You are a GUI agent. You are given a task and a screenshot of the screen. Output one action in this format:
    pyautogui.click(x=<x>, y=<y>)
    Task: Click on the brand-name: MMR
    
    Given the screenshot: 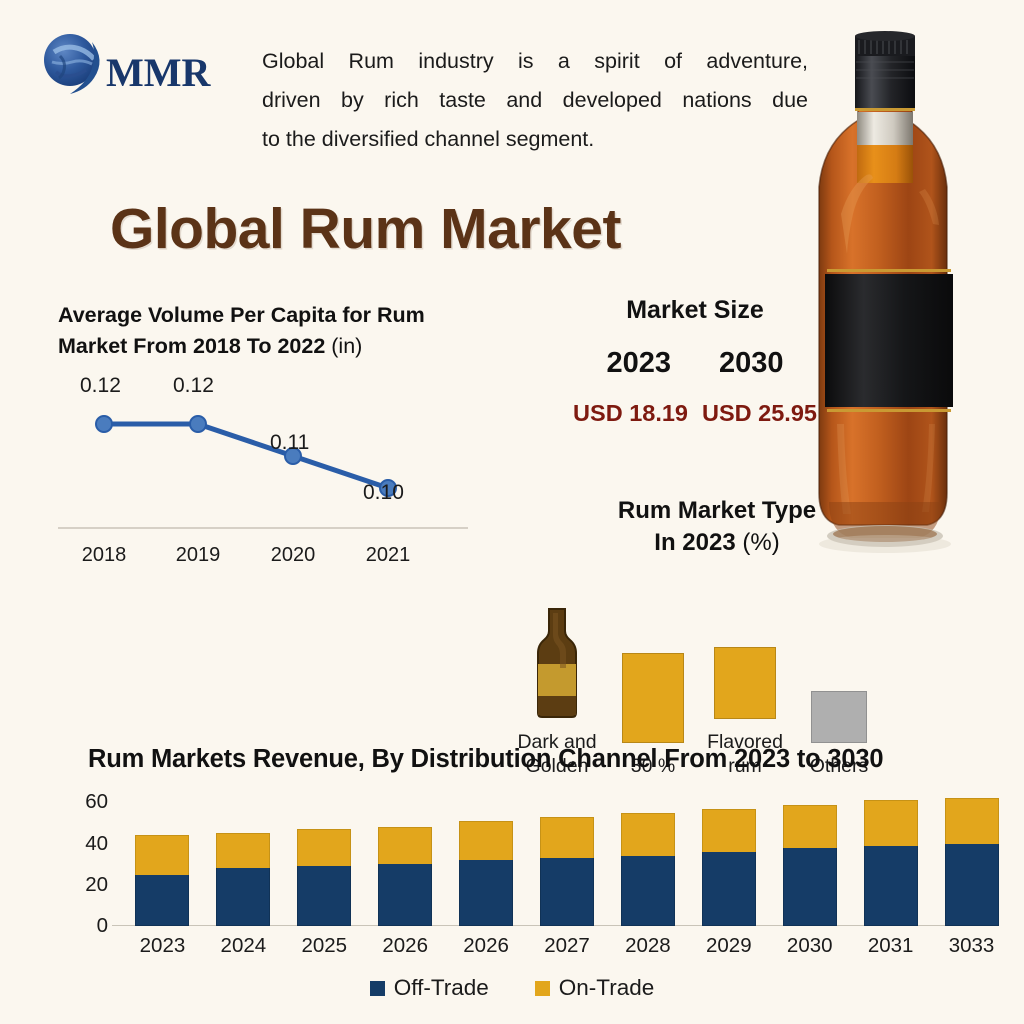 What is the action you would take?
    pyautogui.click(x=158, y=72)
    